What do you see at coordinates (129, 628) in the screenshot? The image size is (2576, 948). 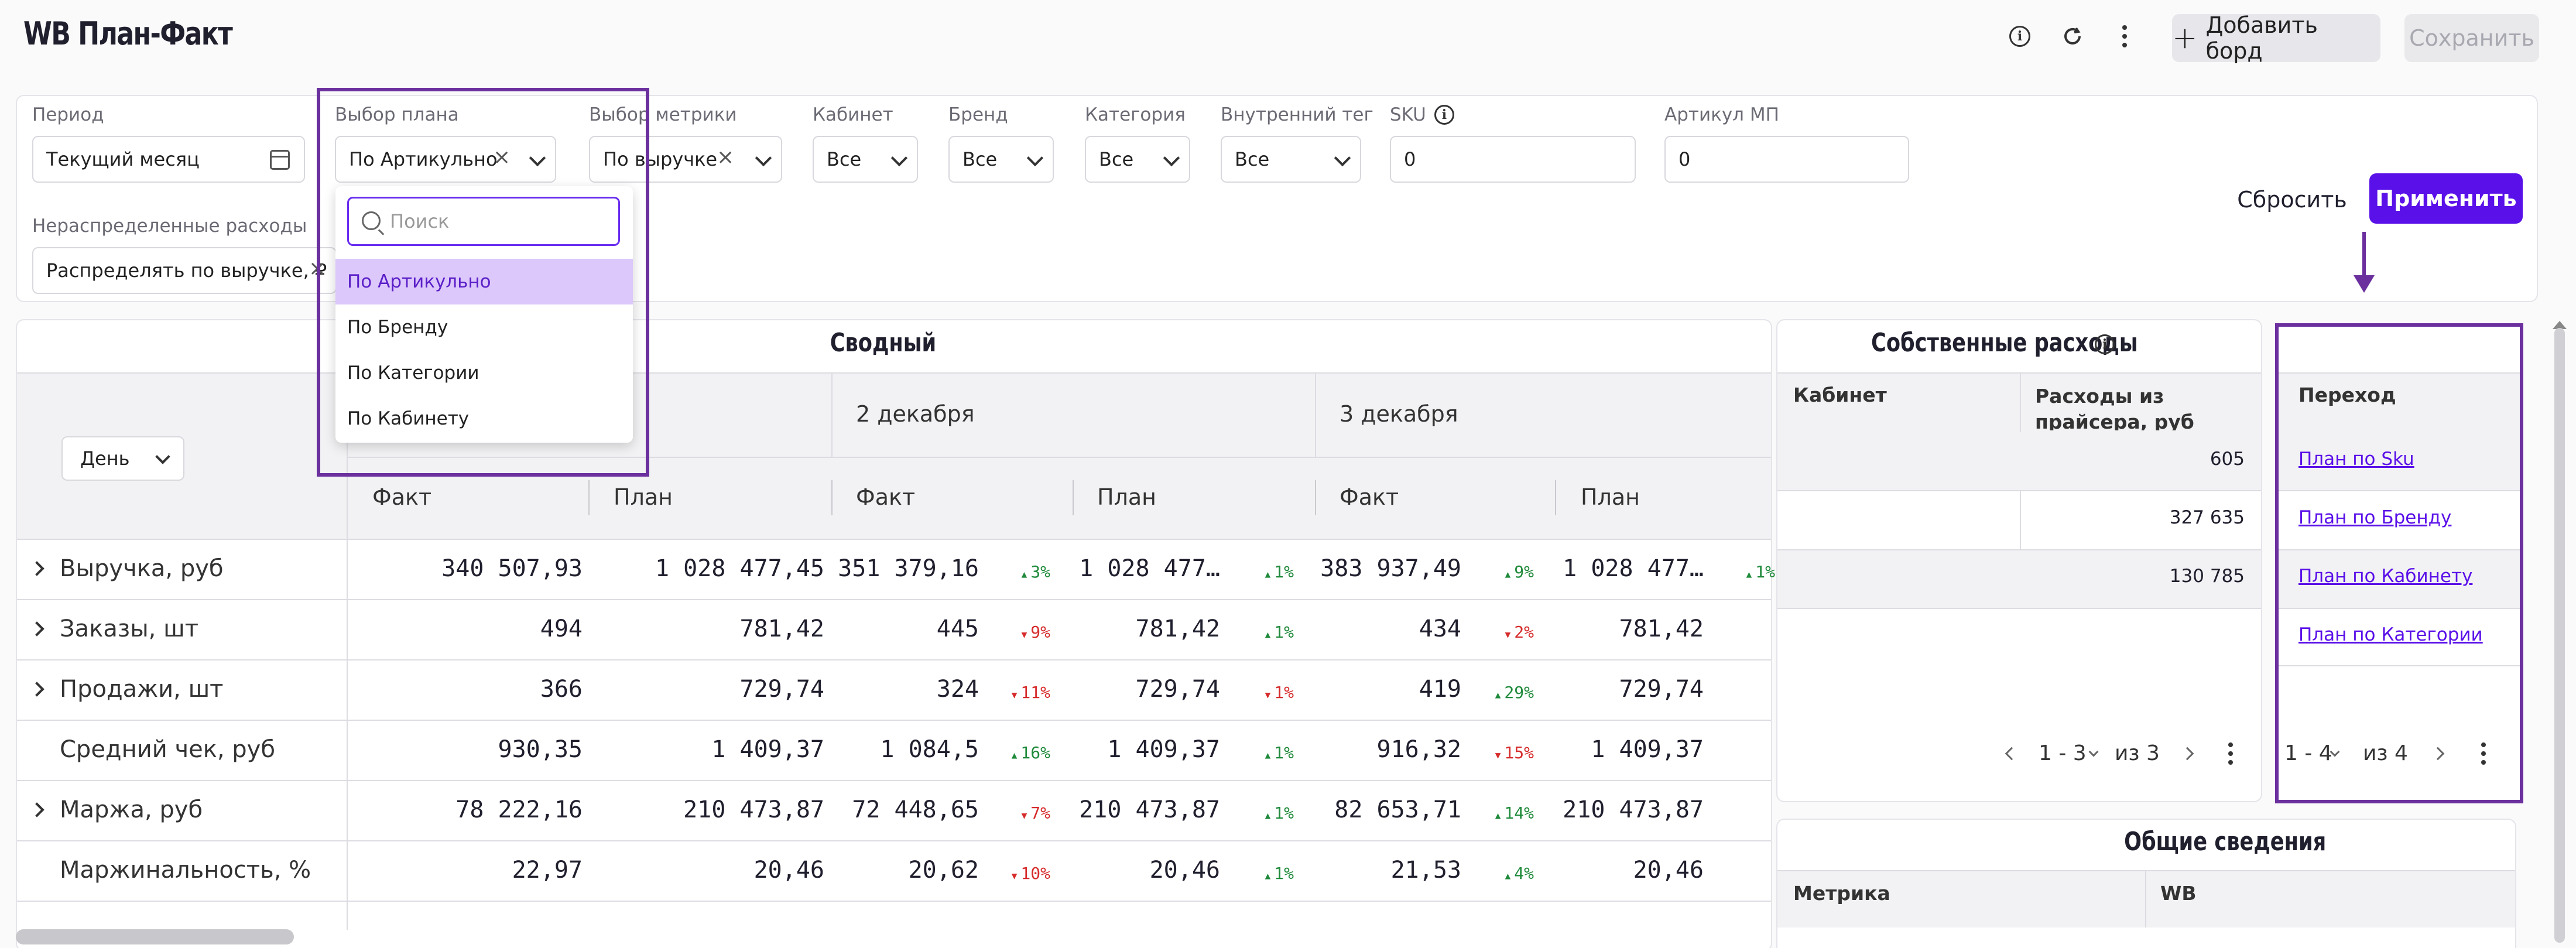 I see `row-label: Заказы, шт` at bounding box center [129, 628].